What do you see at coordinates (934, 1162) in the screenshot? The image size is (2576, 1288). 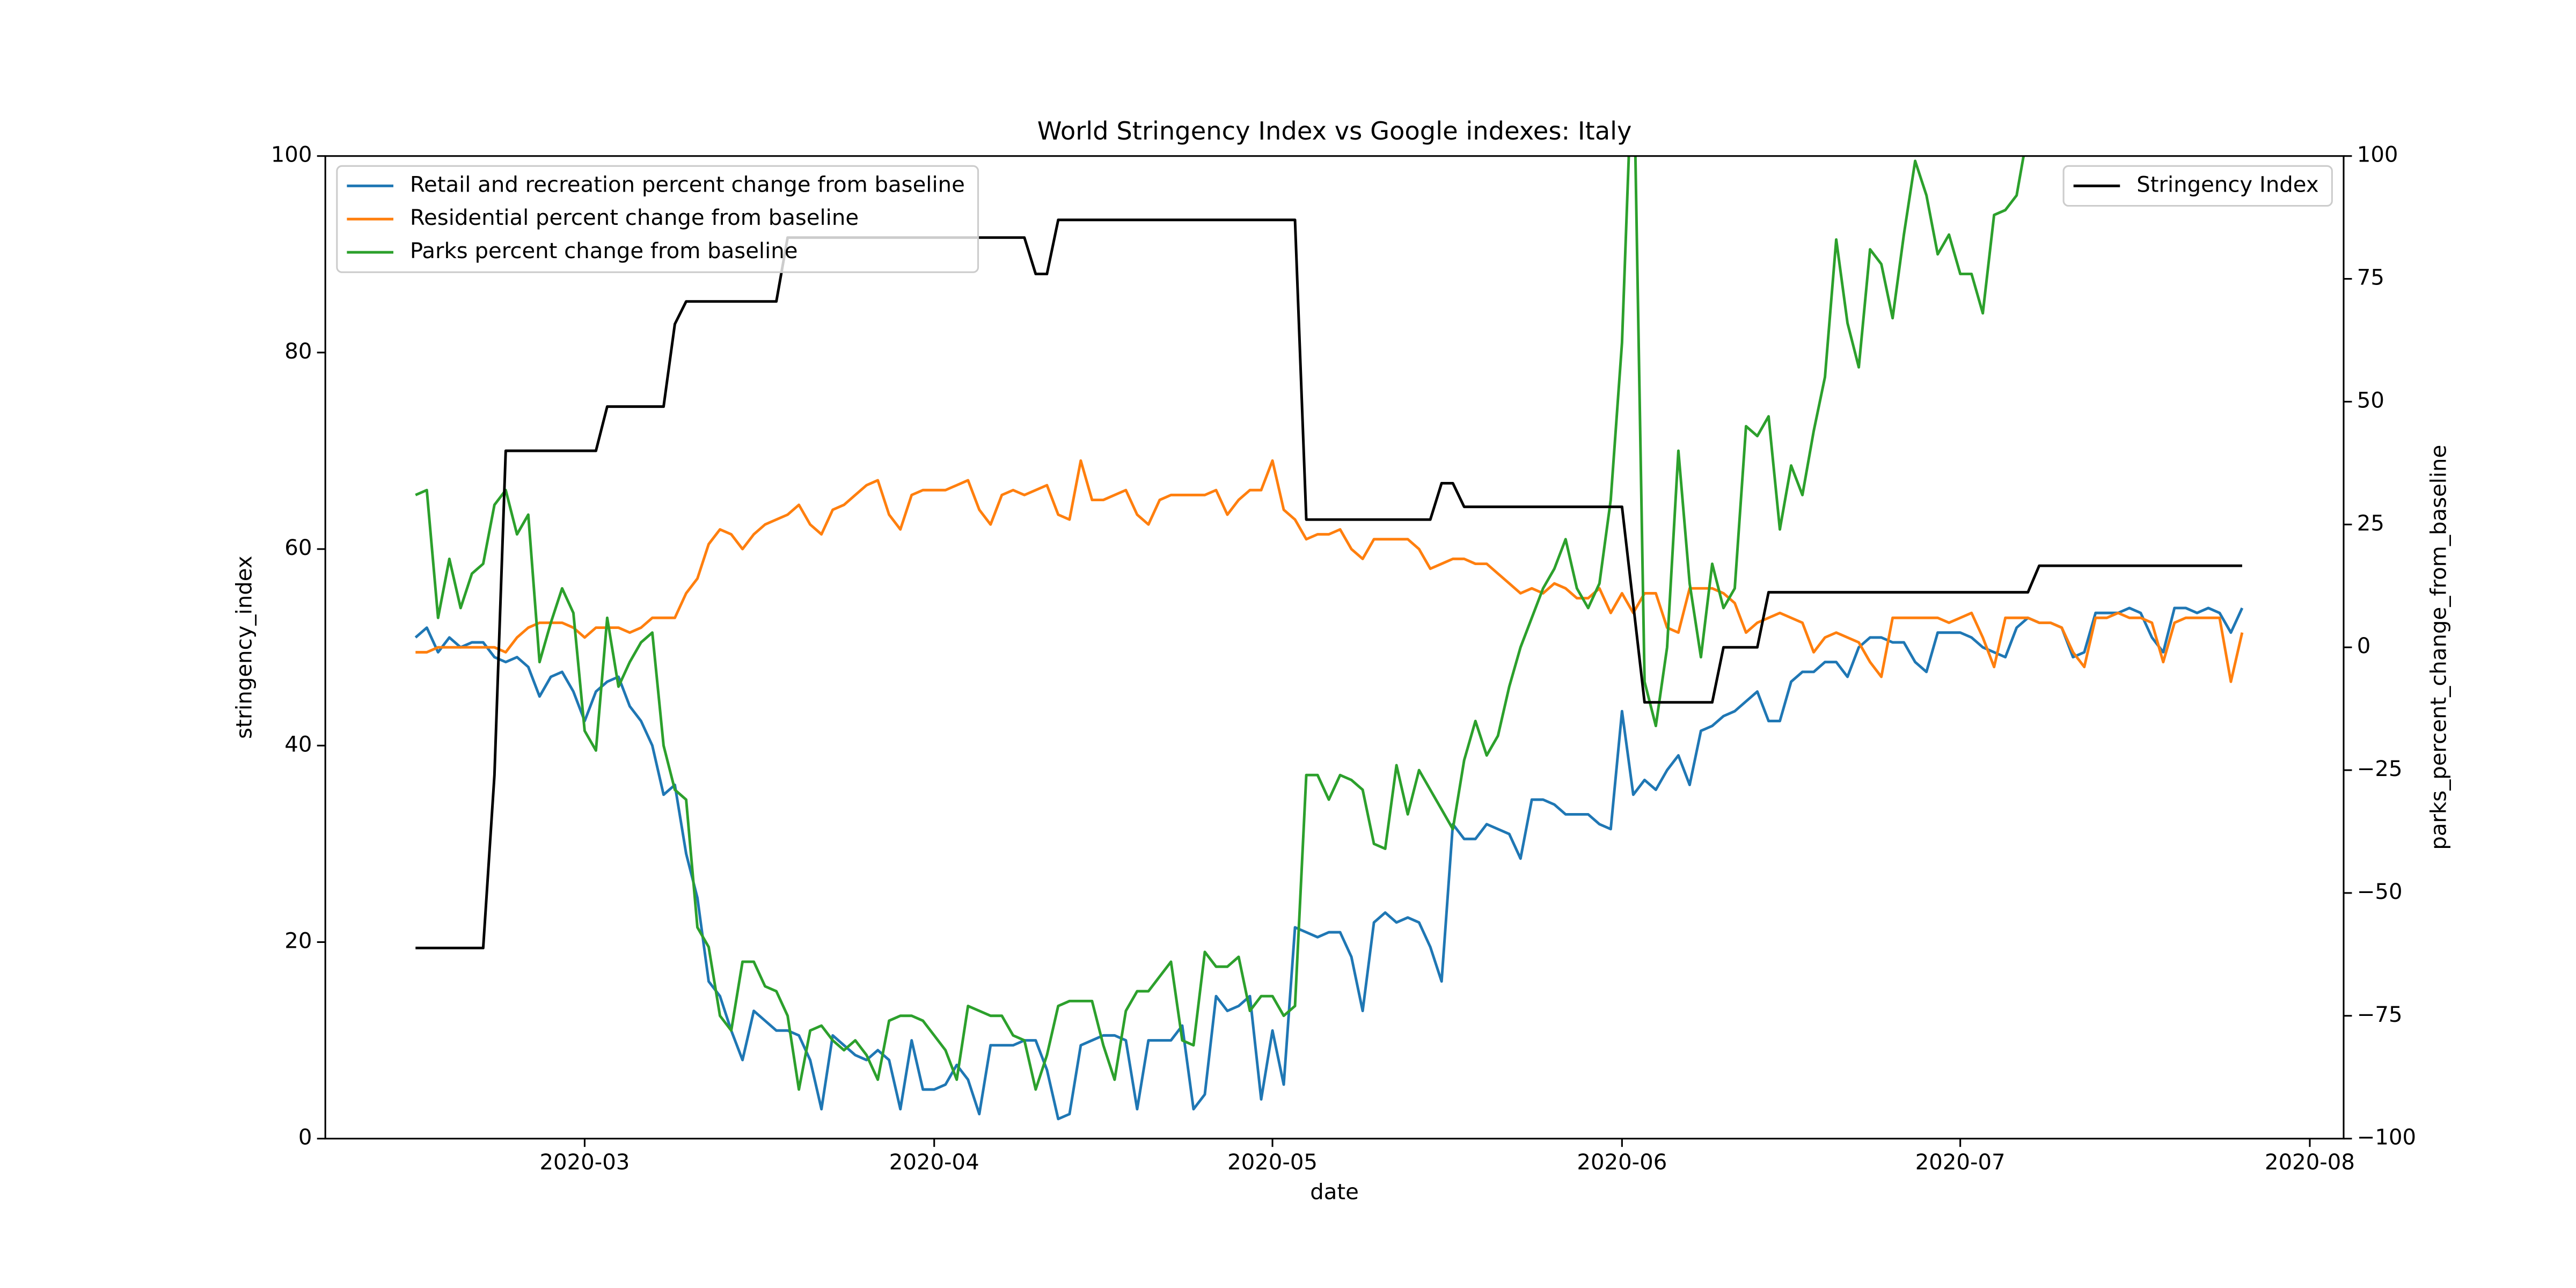 I see `x-tick-label: 2020-04` at bounding box center [934, 1162].